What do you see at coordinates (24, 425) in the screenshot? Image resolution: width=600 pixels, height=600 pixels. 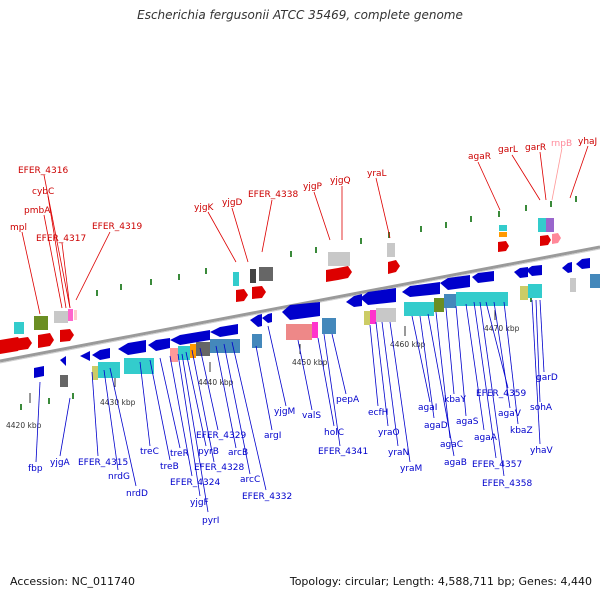 I see `tick-label: 4420 kbp` at bounding box center [24, 425].